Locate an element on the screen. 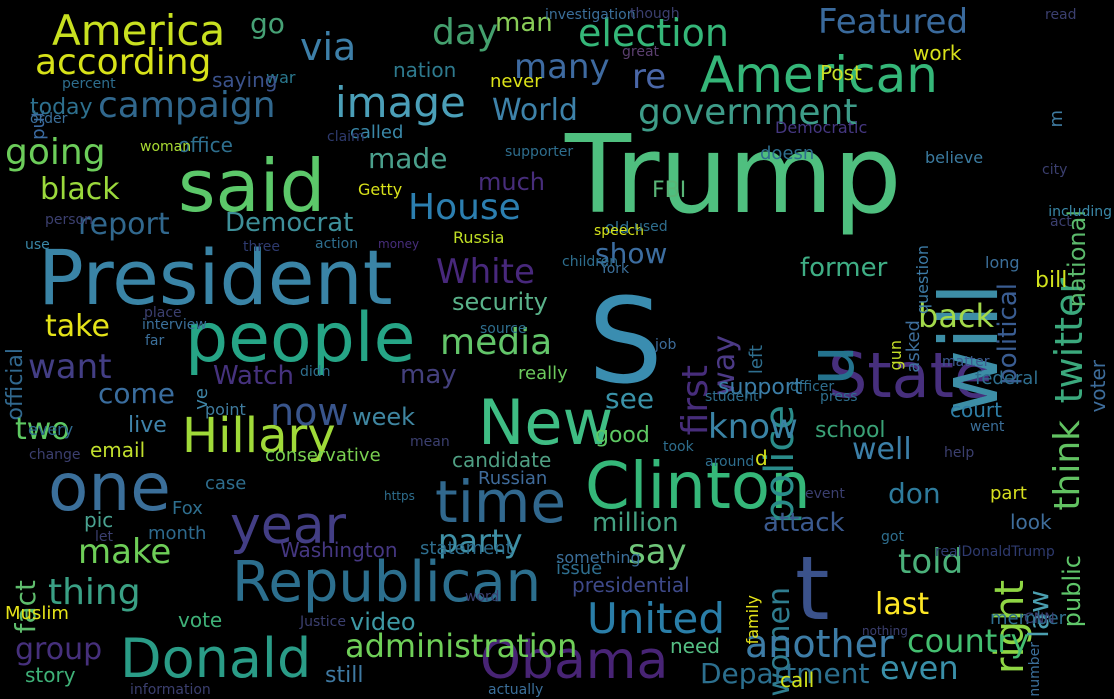  word-believe: believe is located at coordinates (954, 157).